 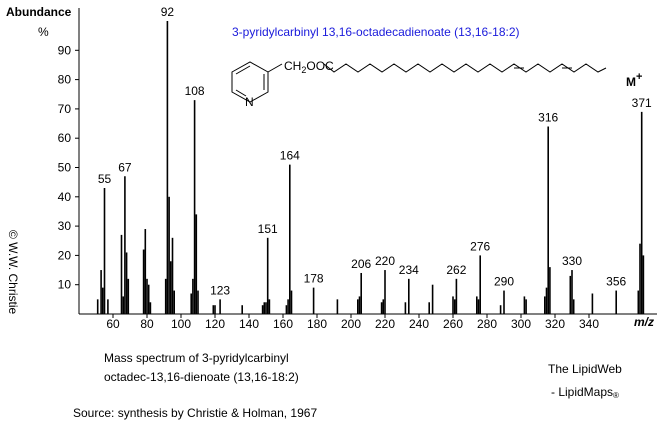 What do you see at coordinates (504, 282) in the screenshot?
I see `peak-label: 290` at bounding box center [504, 282].